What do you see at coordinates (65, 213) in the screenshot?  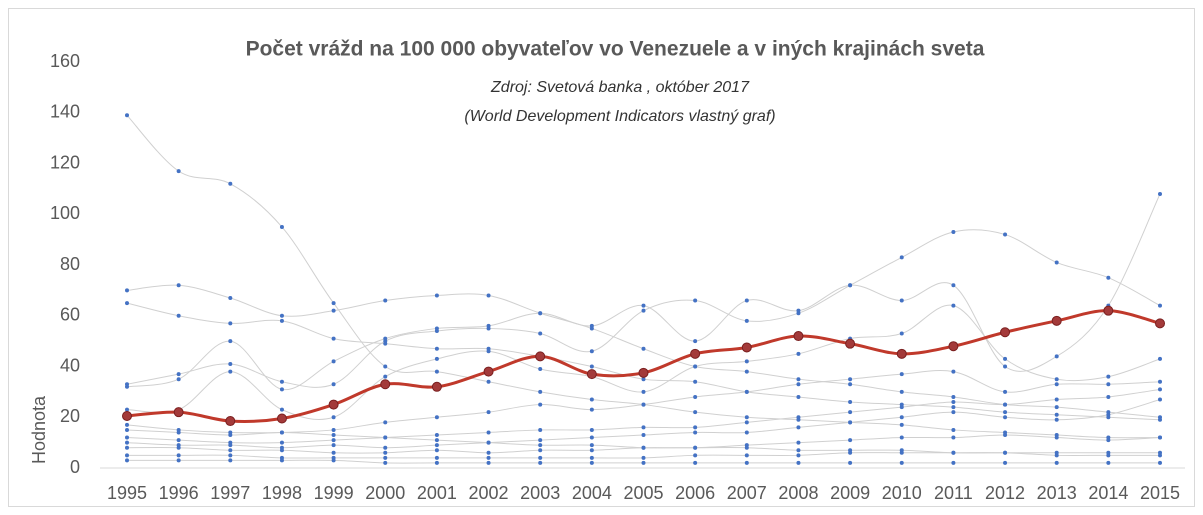 I see `y-tick-label: 100` at bounding box center [65, 213].